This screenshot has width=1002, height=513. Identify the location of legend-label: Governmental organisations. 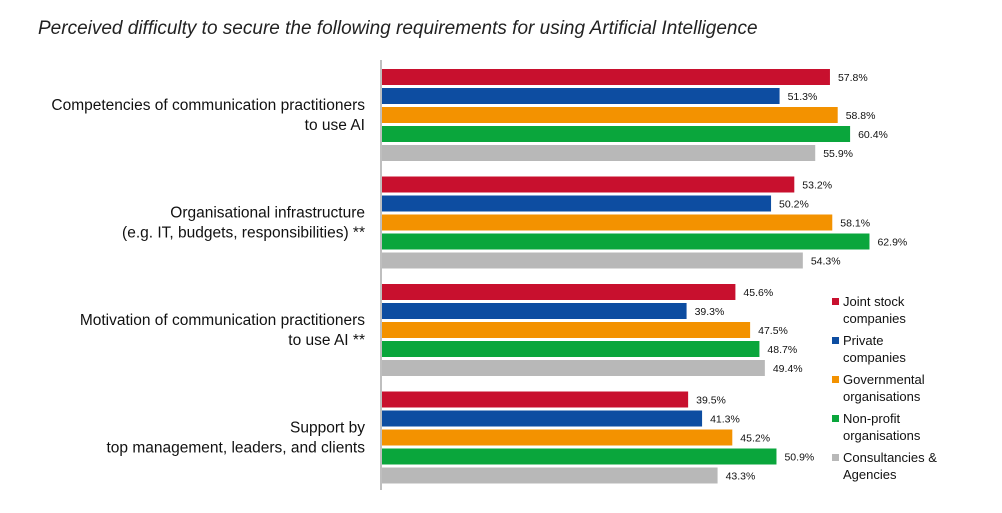
(884, 388).